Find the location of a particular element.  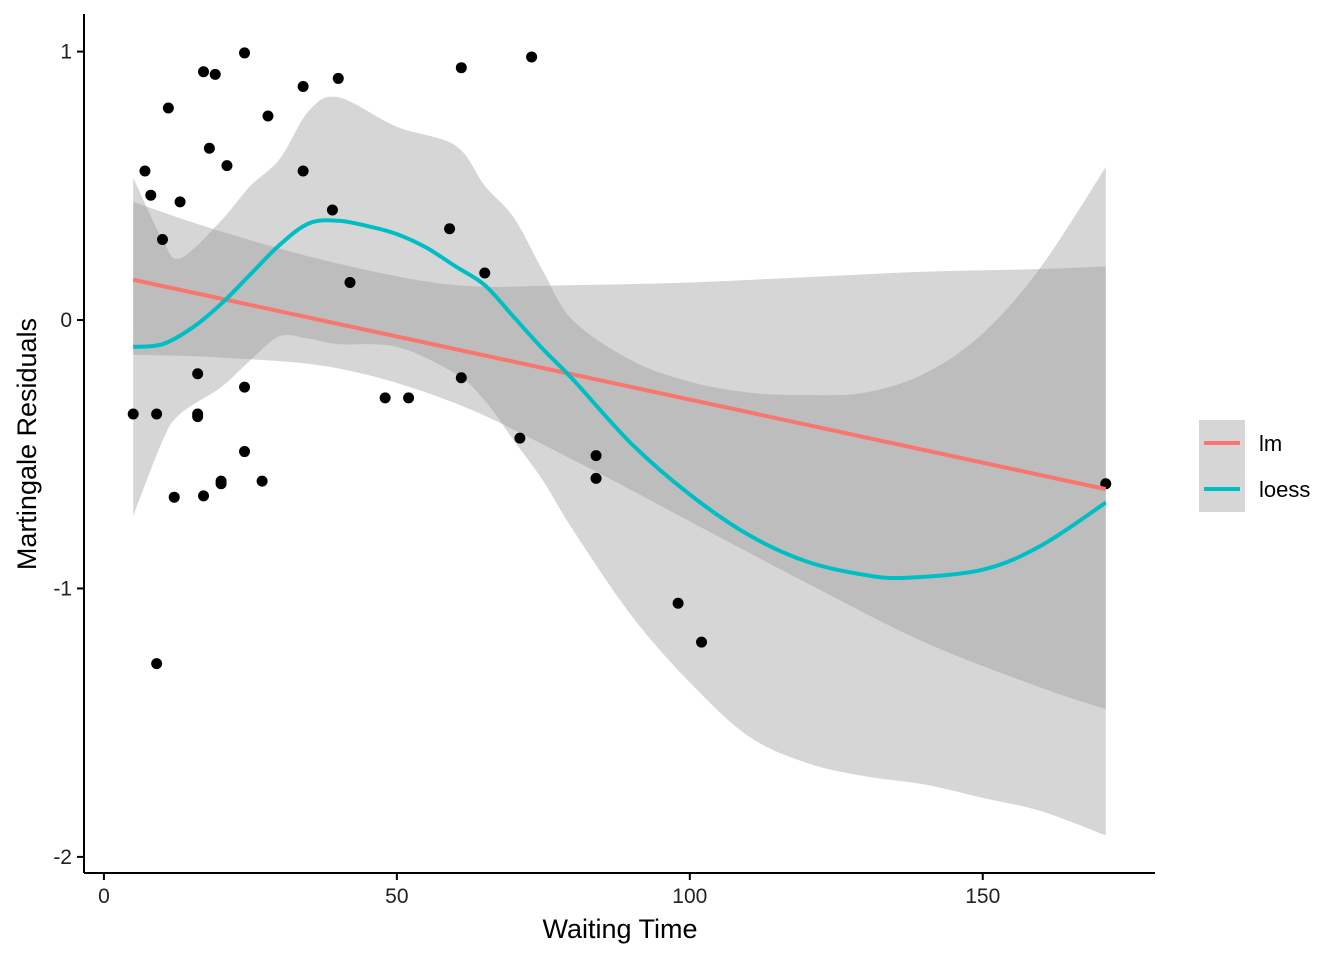

x-tick-label: 50 is located at coordinates (396, 896).